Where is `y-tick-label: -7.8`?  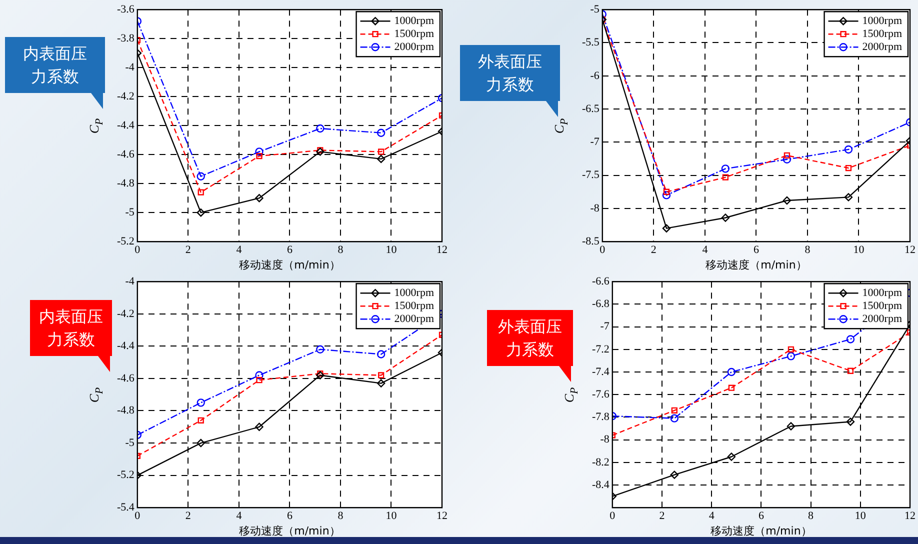
y-tick-label: -7.8 is located at coordinates (601, 417).